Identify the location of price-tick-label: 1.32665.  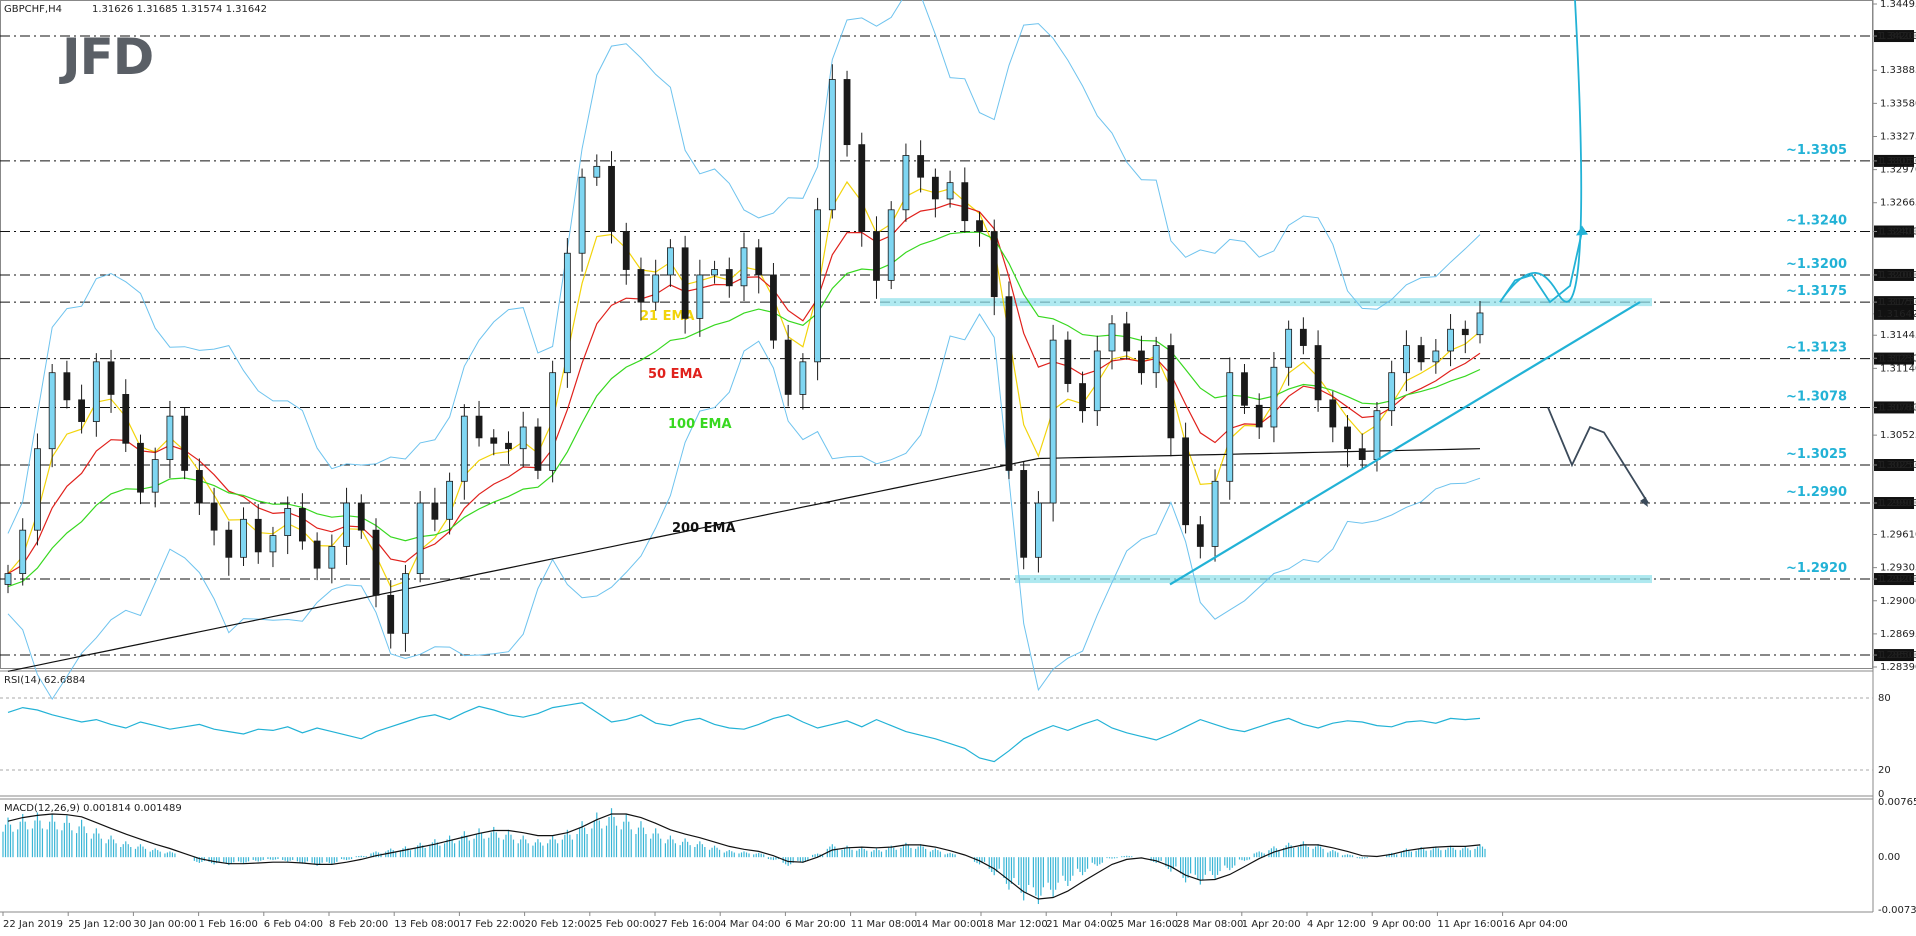
(1898, 203).